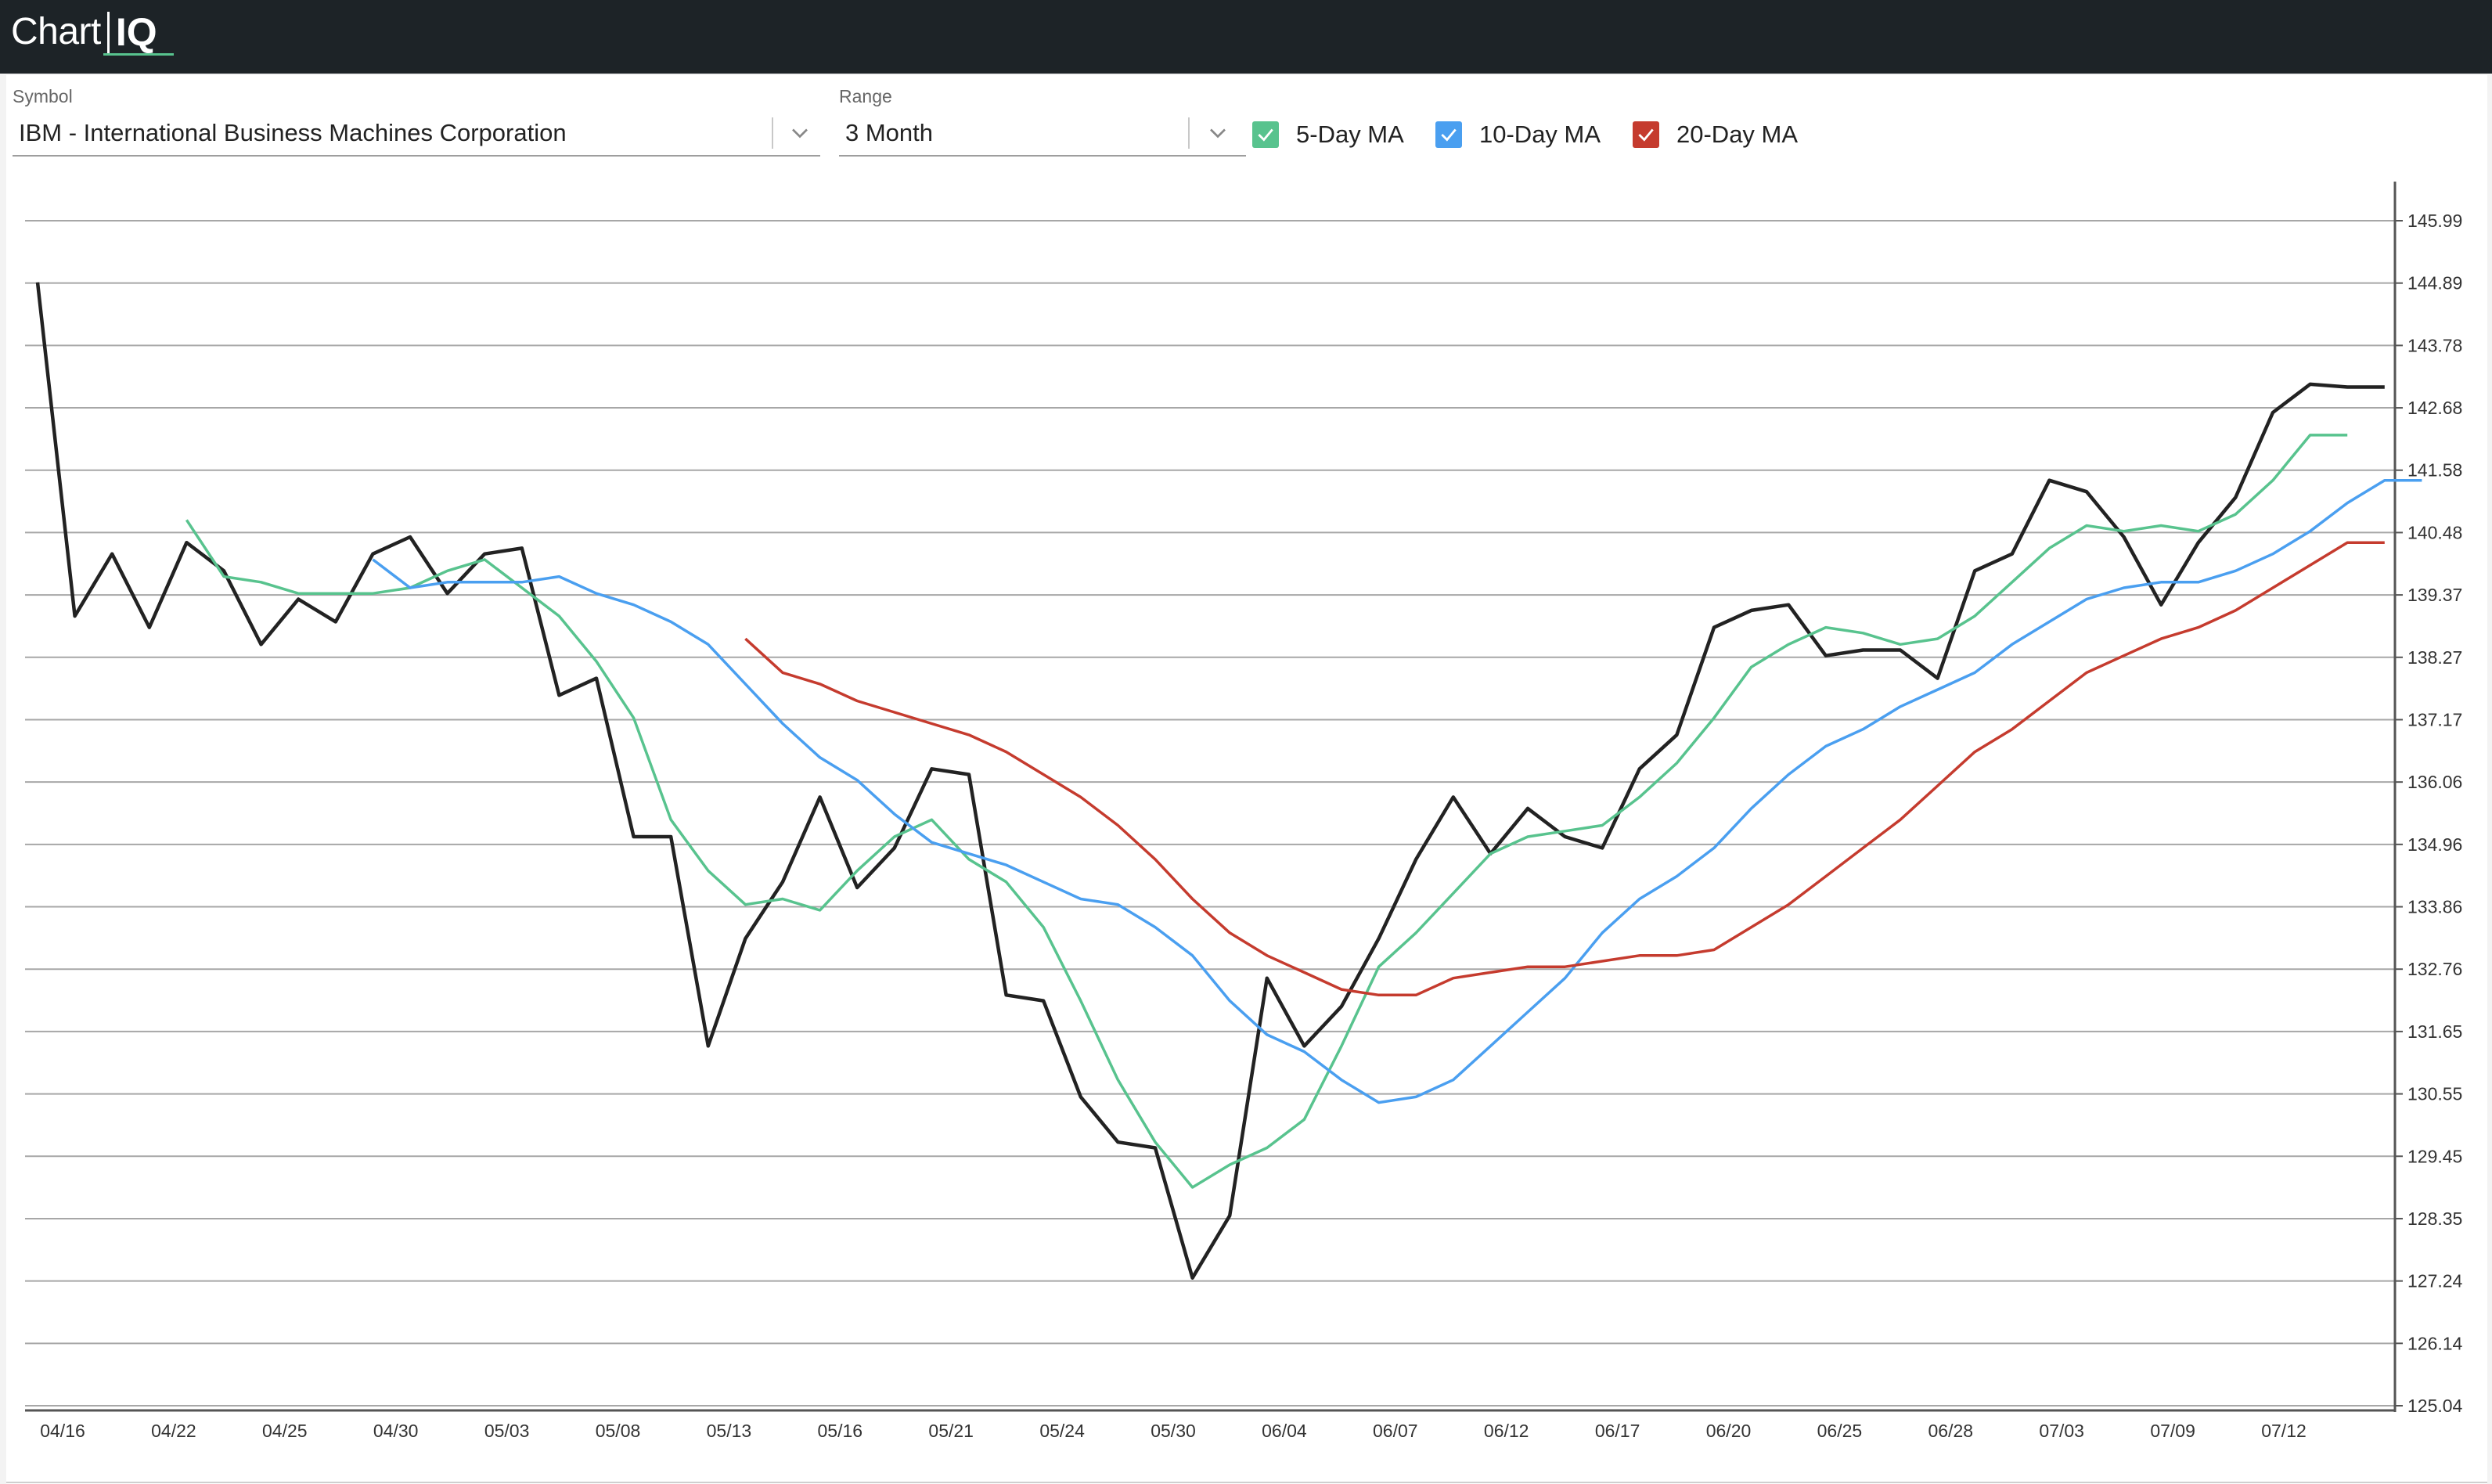 Image resolution: width=2492 pixels, height=1484 pixels. I want to click on ma-toggle-label: 10-Day MA, so click(1540, 134).